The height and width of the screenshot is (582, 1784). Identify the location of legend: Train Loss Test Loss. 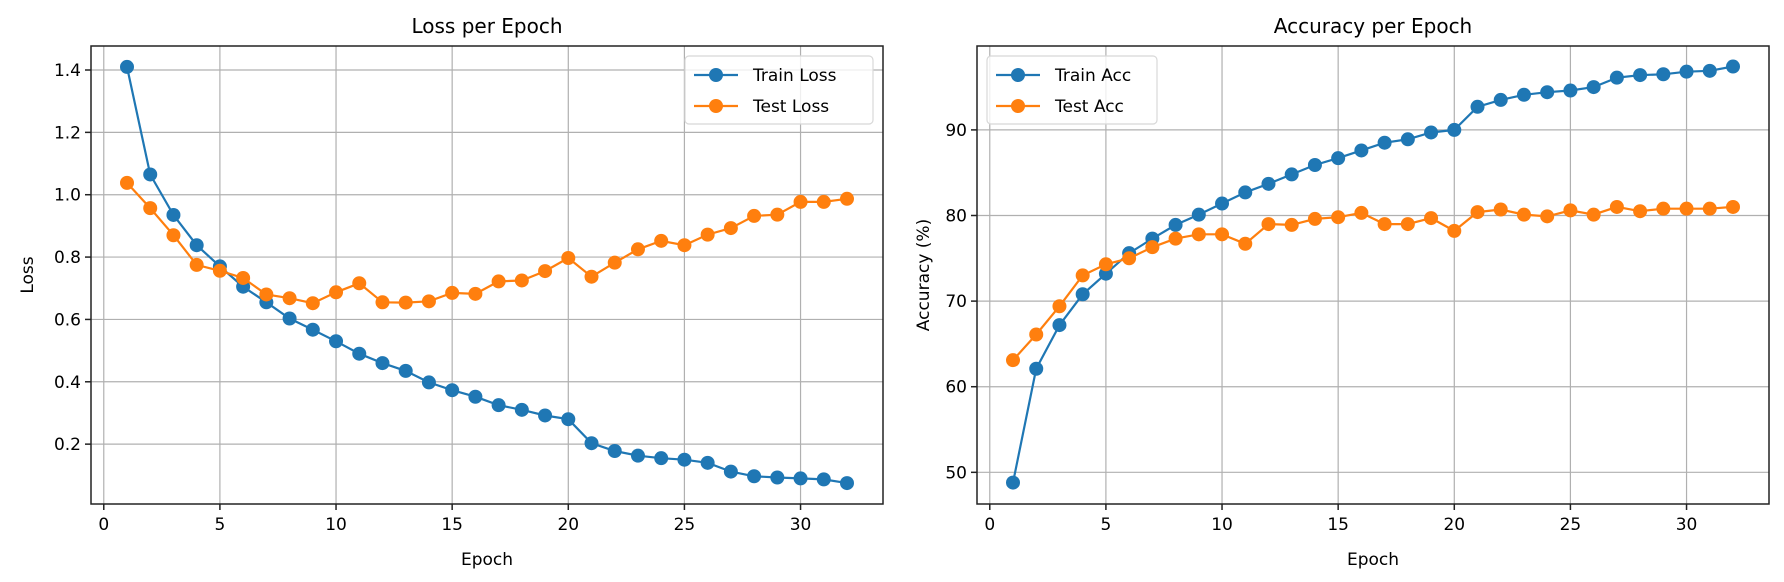
(779, 90).